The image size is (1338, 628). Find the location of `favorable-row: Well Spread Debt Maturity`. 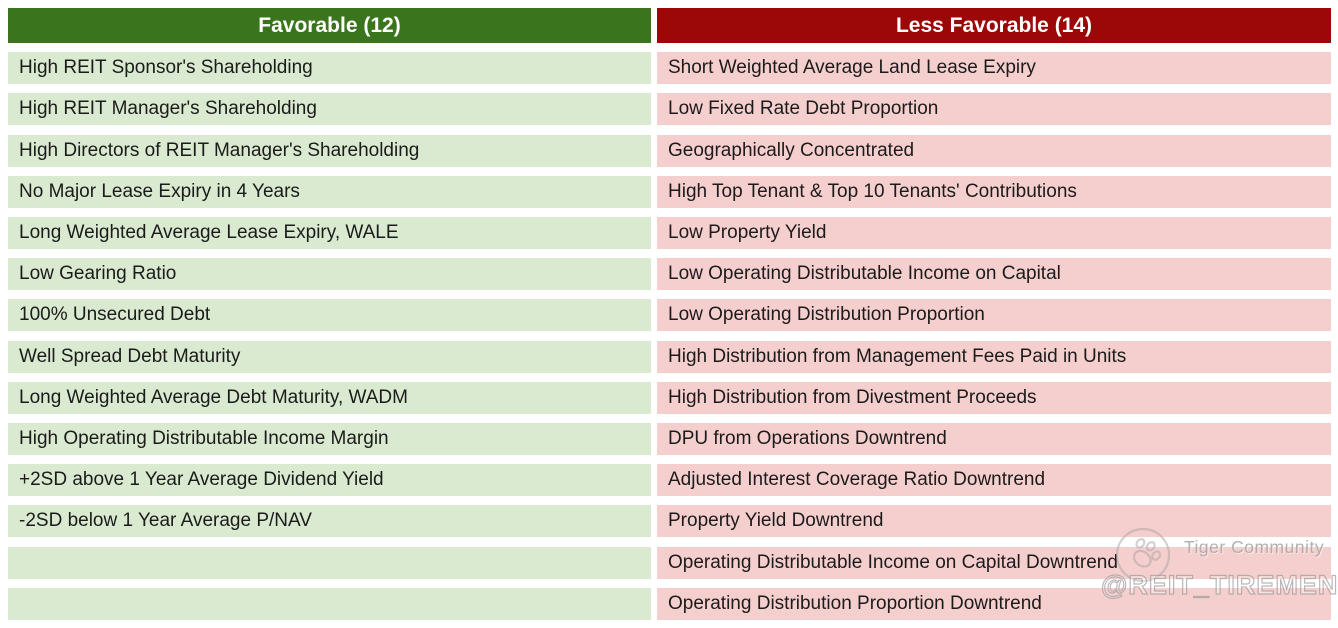

favorable-row: Well Spread Debt Maturity is located at coordinates (329, 356).